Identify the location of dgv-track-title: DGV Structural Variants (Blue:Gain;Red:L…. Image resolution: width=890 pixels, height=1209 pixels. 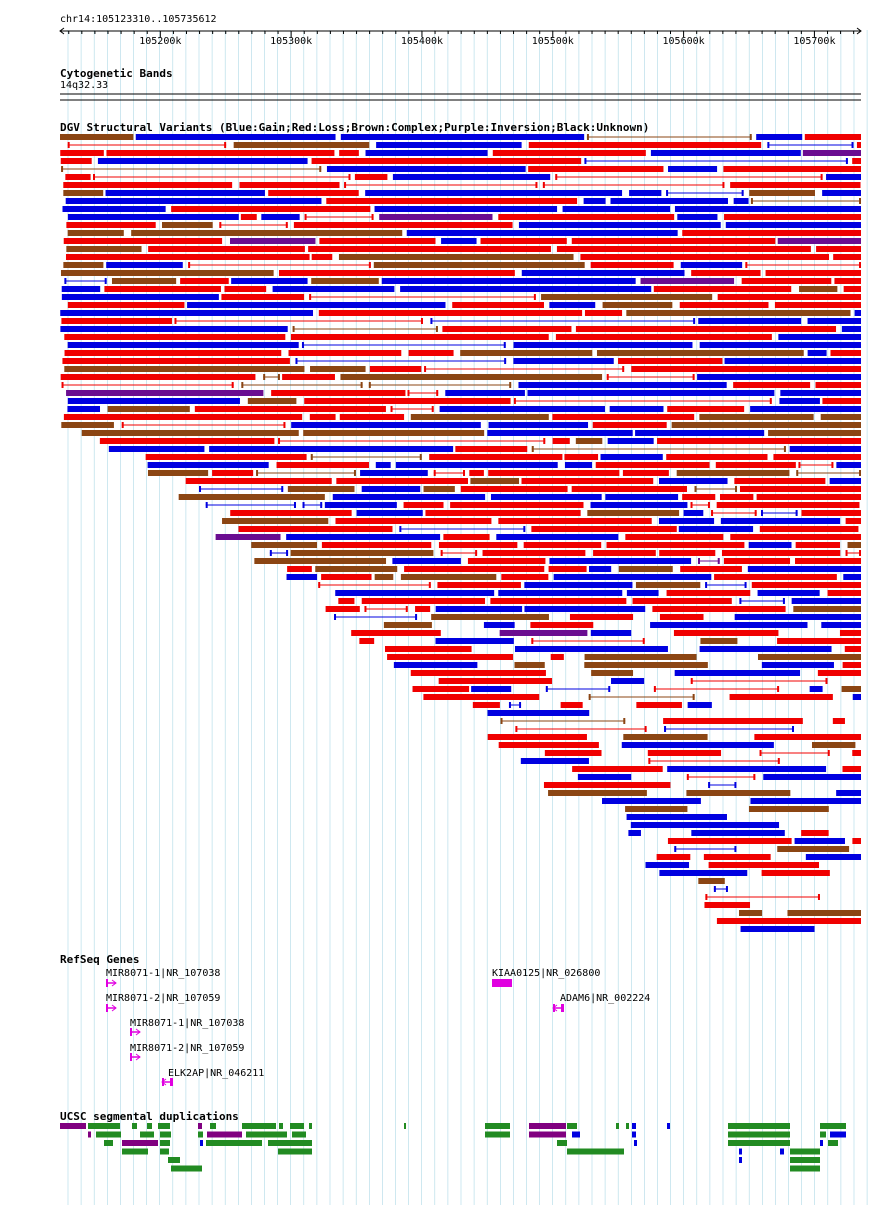
(355, 127).